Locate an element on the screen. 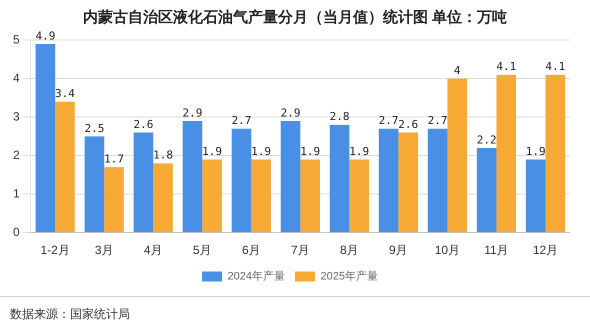 The width and height of the screenshot is (590, 330). y-tick-label: 4 is located at coordinates (16, 77).